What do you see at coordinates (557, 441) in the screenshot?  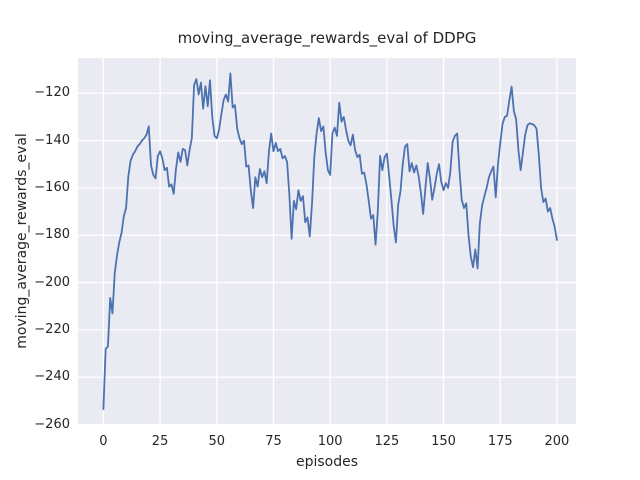 I see `x-tick-label: 200` at bounding box center [557, 441].